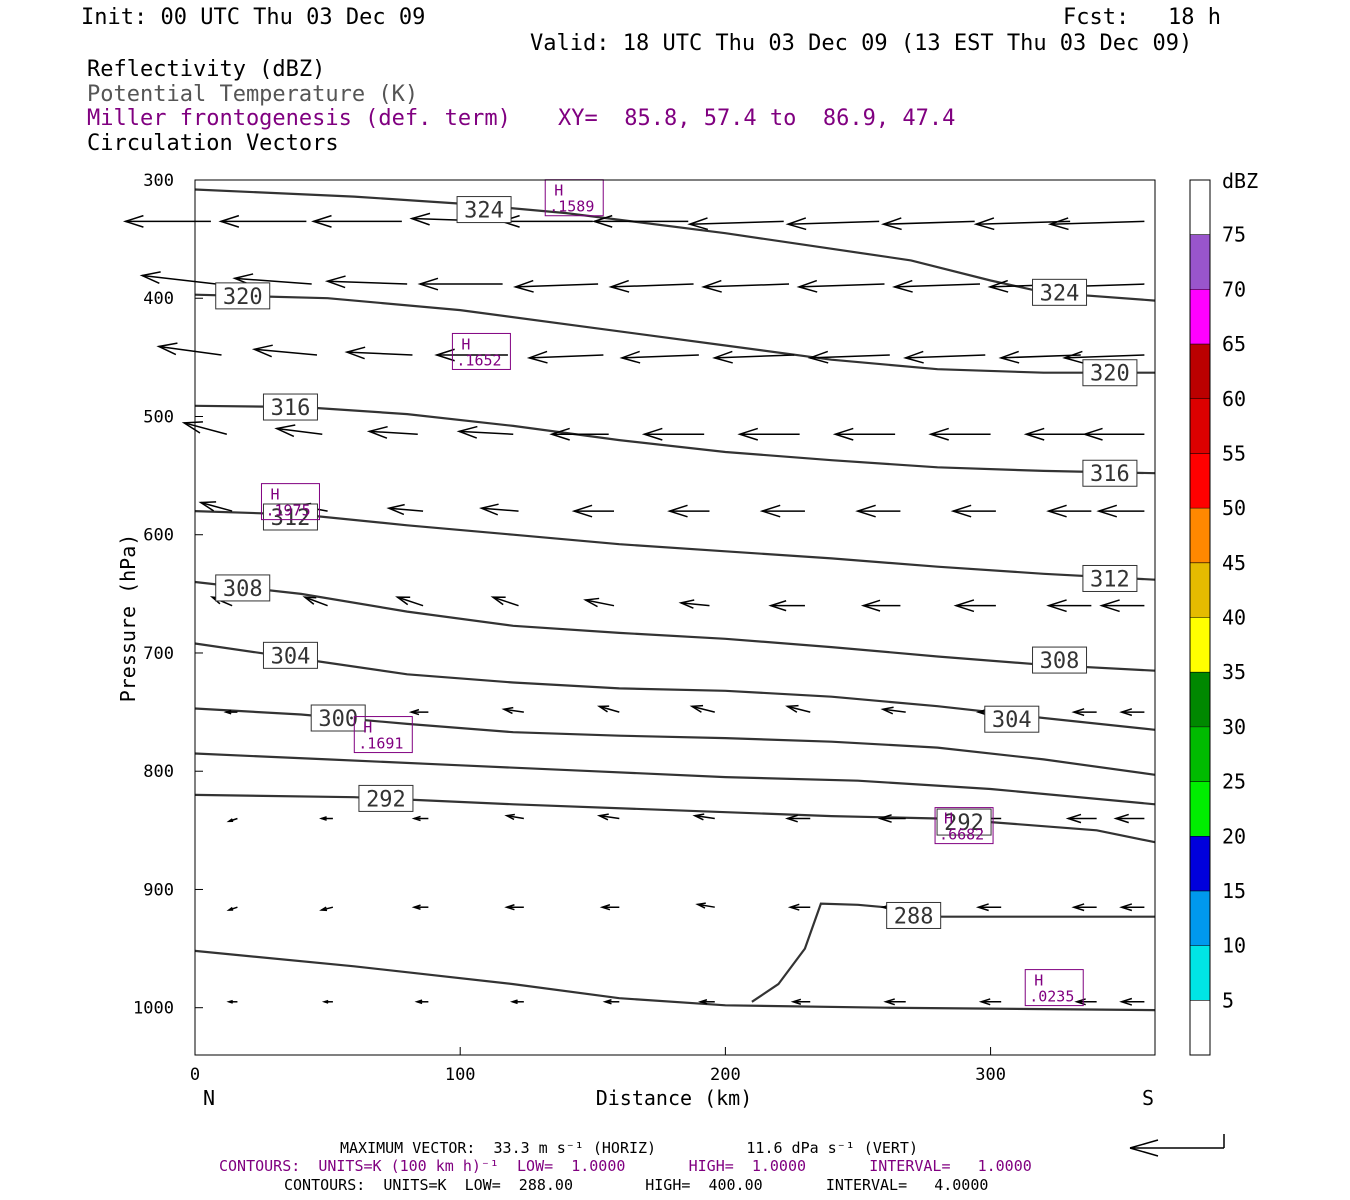 This screenshot has width=1350, height=1200. Describe the element at coordinates (574, 198) in the screenshot. I see `frontogenesis-max: H.1589` at that location.